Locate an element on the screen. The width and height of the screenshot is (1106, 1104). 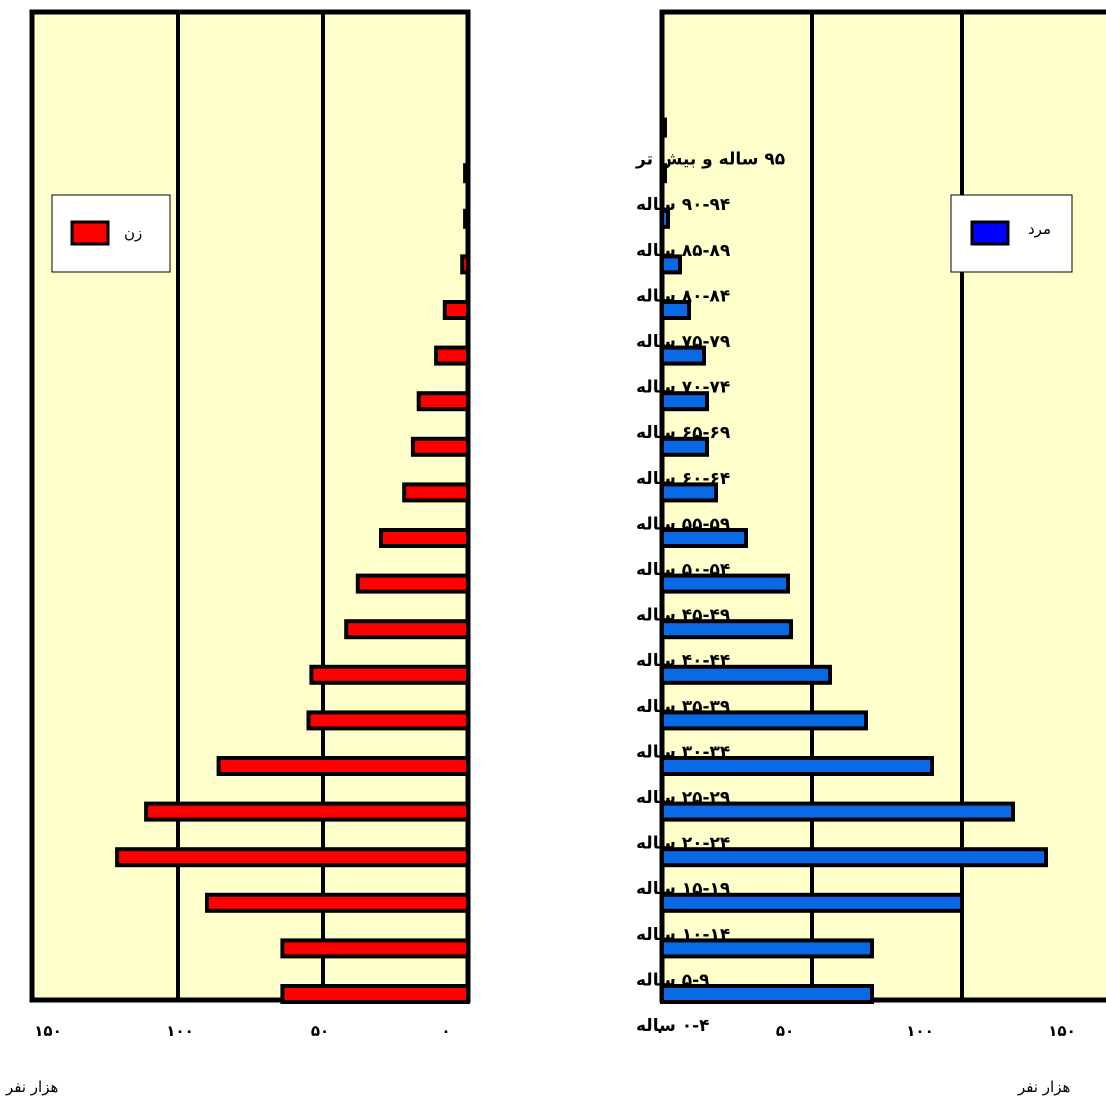
male-legend-box is located at coordinates (1011, 233).